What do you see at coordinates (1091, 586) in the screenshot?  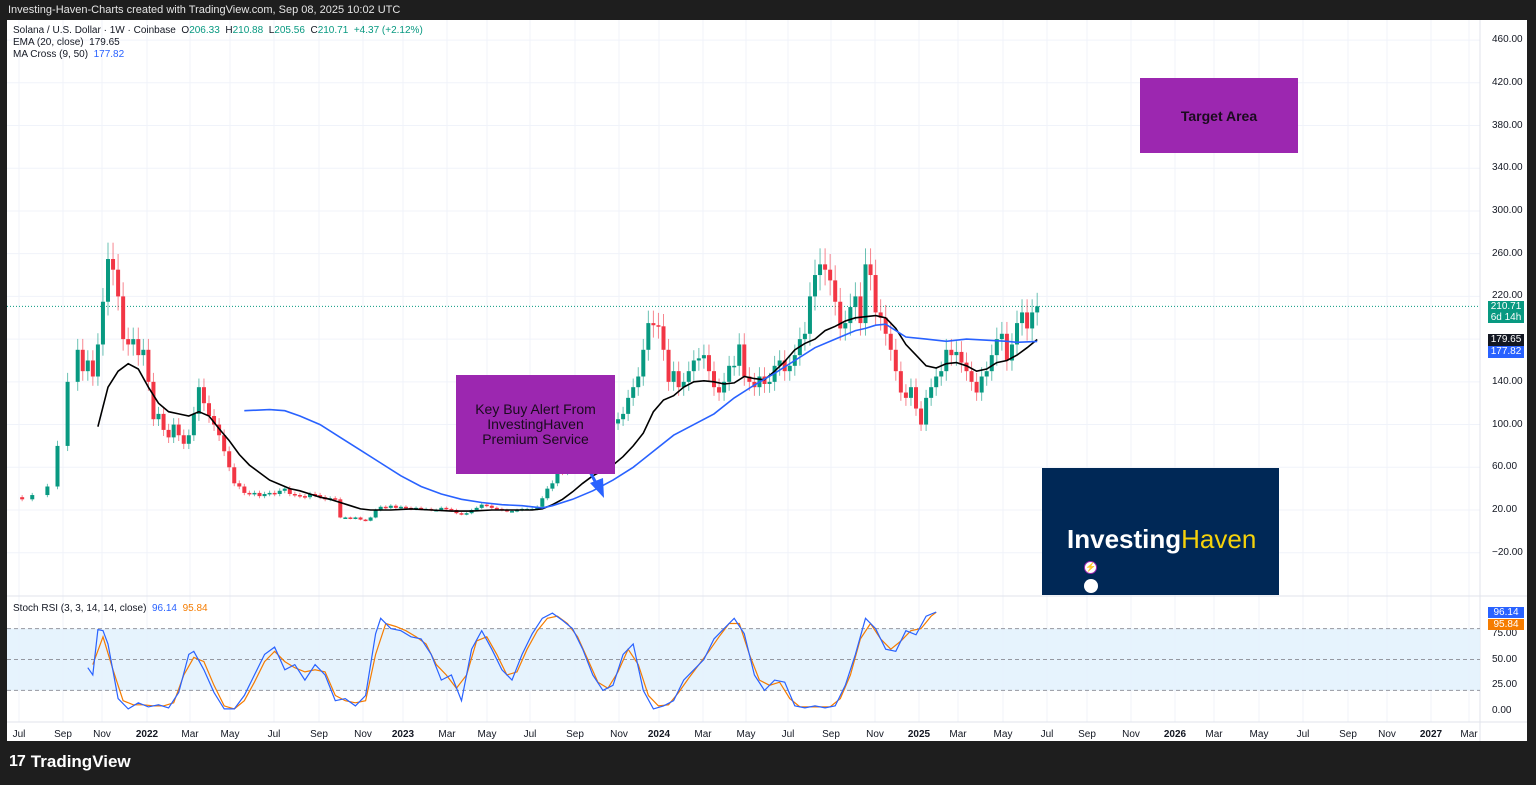 I see `circle-icon` at bounding box center [1091, 586].